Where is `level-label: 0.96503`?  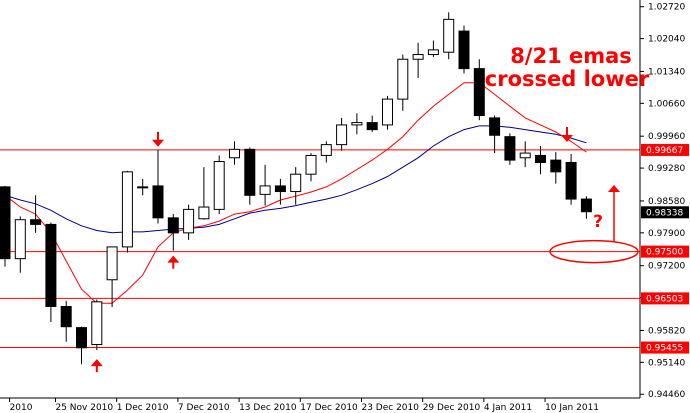 level-label: 0.96503 is located at coordinates (664, 299).